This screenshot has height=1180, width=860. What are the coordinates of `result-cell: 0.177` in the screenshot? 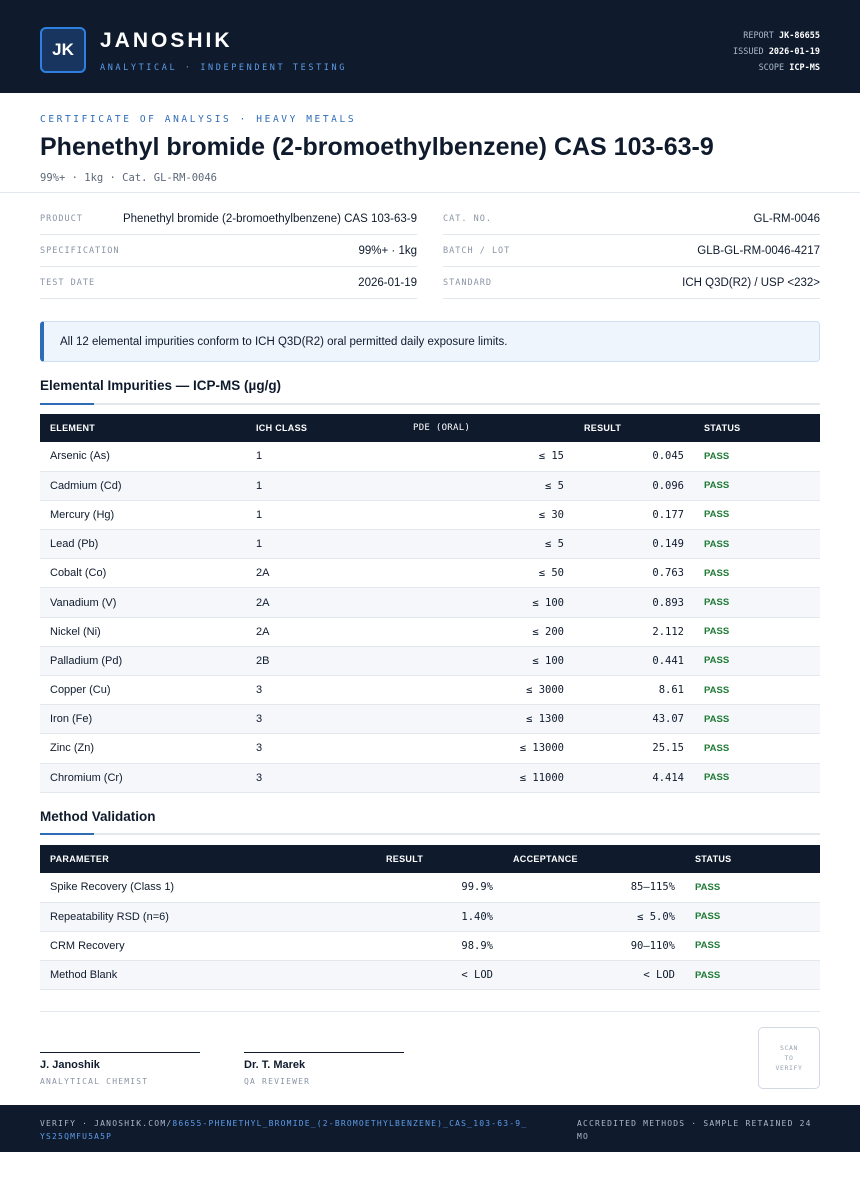 It's located at (634, 515).